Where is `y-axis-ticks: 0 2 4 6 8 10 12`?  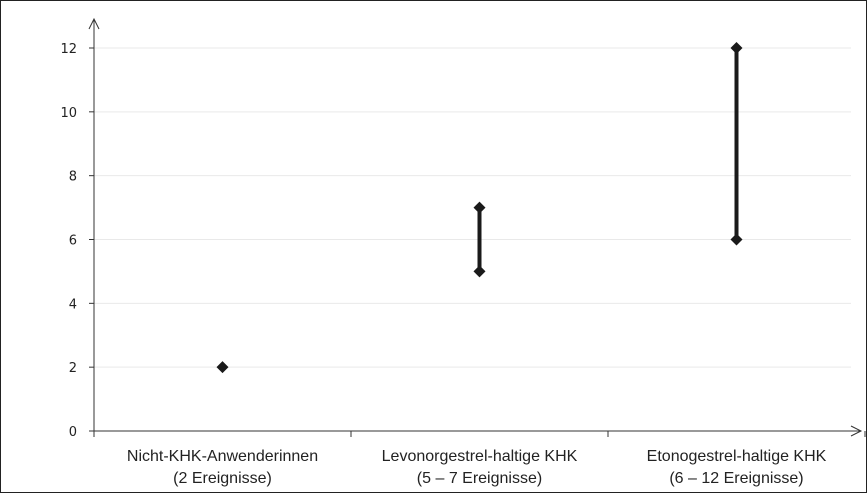 y-axis-ticks: 0 2 4 6 8 10 12 is located at coordinates (77, 241).